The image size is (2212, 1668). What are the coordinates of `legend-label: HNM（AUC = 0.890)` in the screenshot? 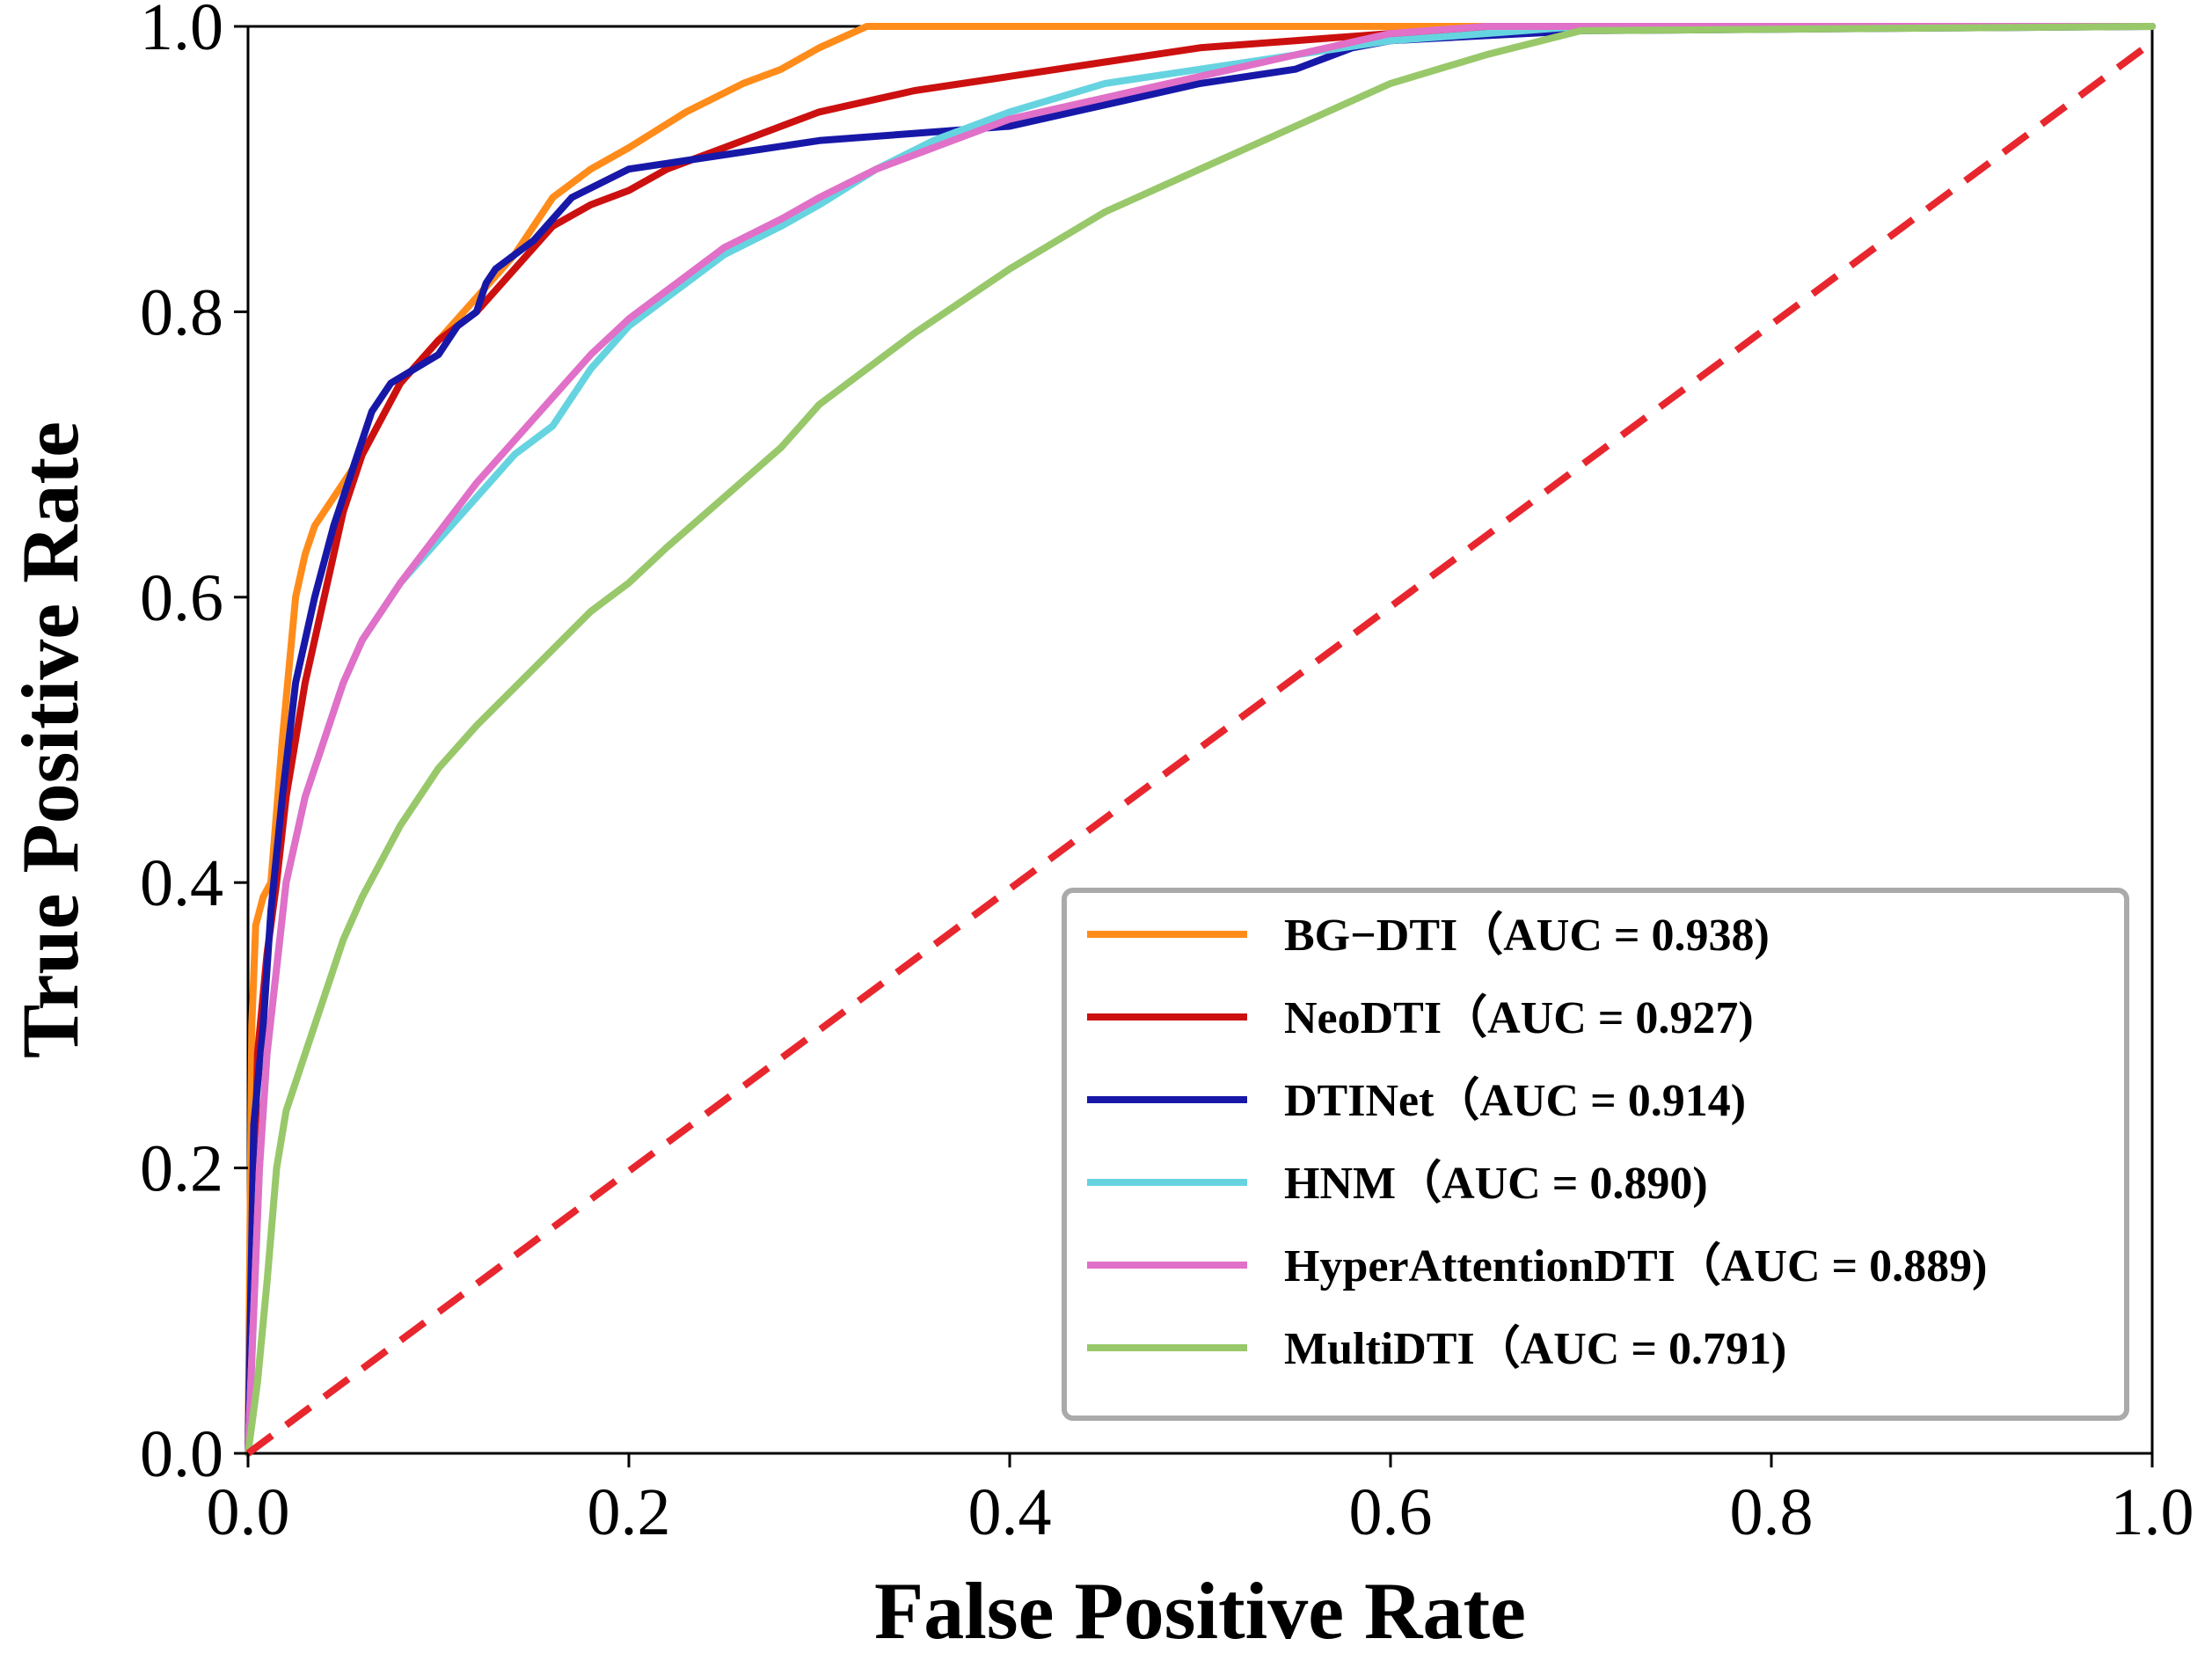 It's located at (1496, 1183).